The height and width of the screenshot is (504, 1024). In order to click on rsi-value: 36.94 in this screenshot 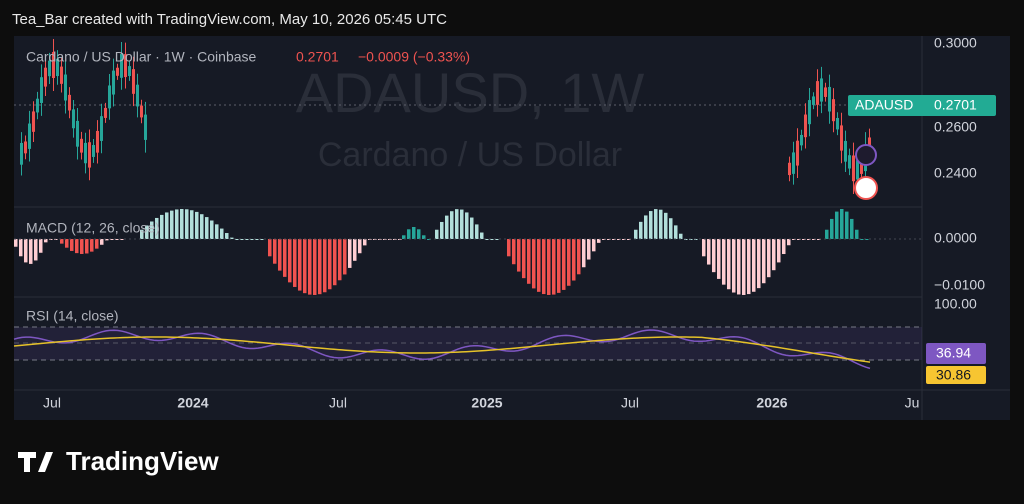, I will do `click(953, 353)`.